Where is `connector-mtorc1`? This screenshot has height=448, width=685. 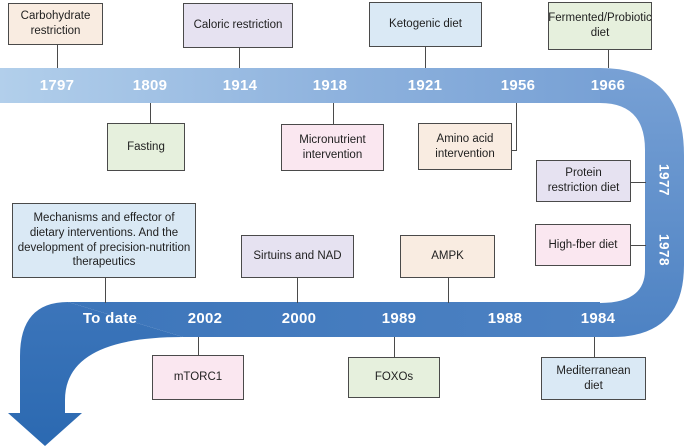
connector-mtorc1 is located at coordinates (198, 346).